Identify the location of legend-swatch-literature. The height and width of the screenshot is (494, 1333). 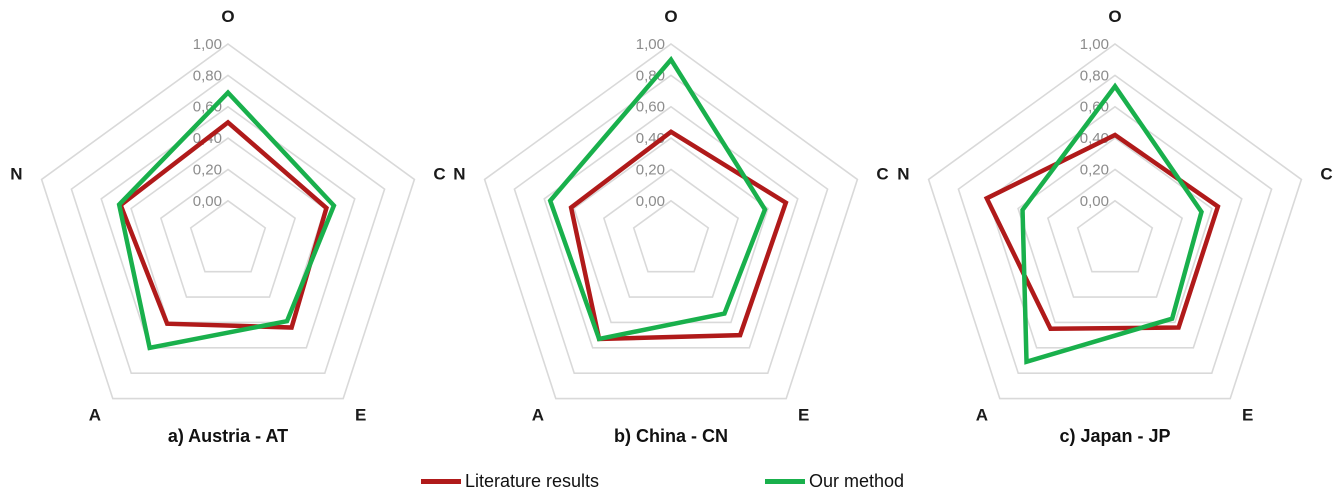
(441, 481).